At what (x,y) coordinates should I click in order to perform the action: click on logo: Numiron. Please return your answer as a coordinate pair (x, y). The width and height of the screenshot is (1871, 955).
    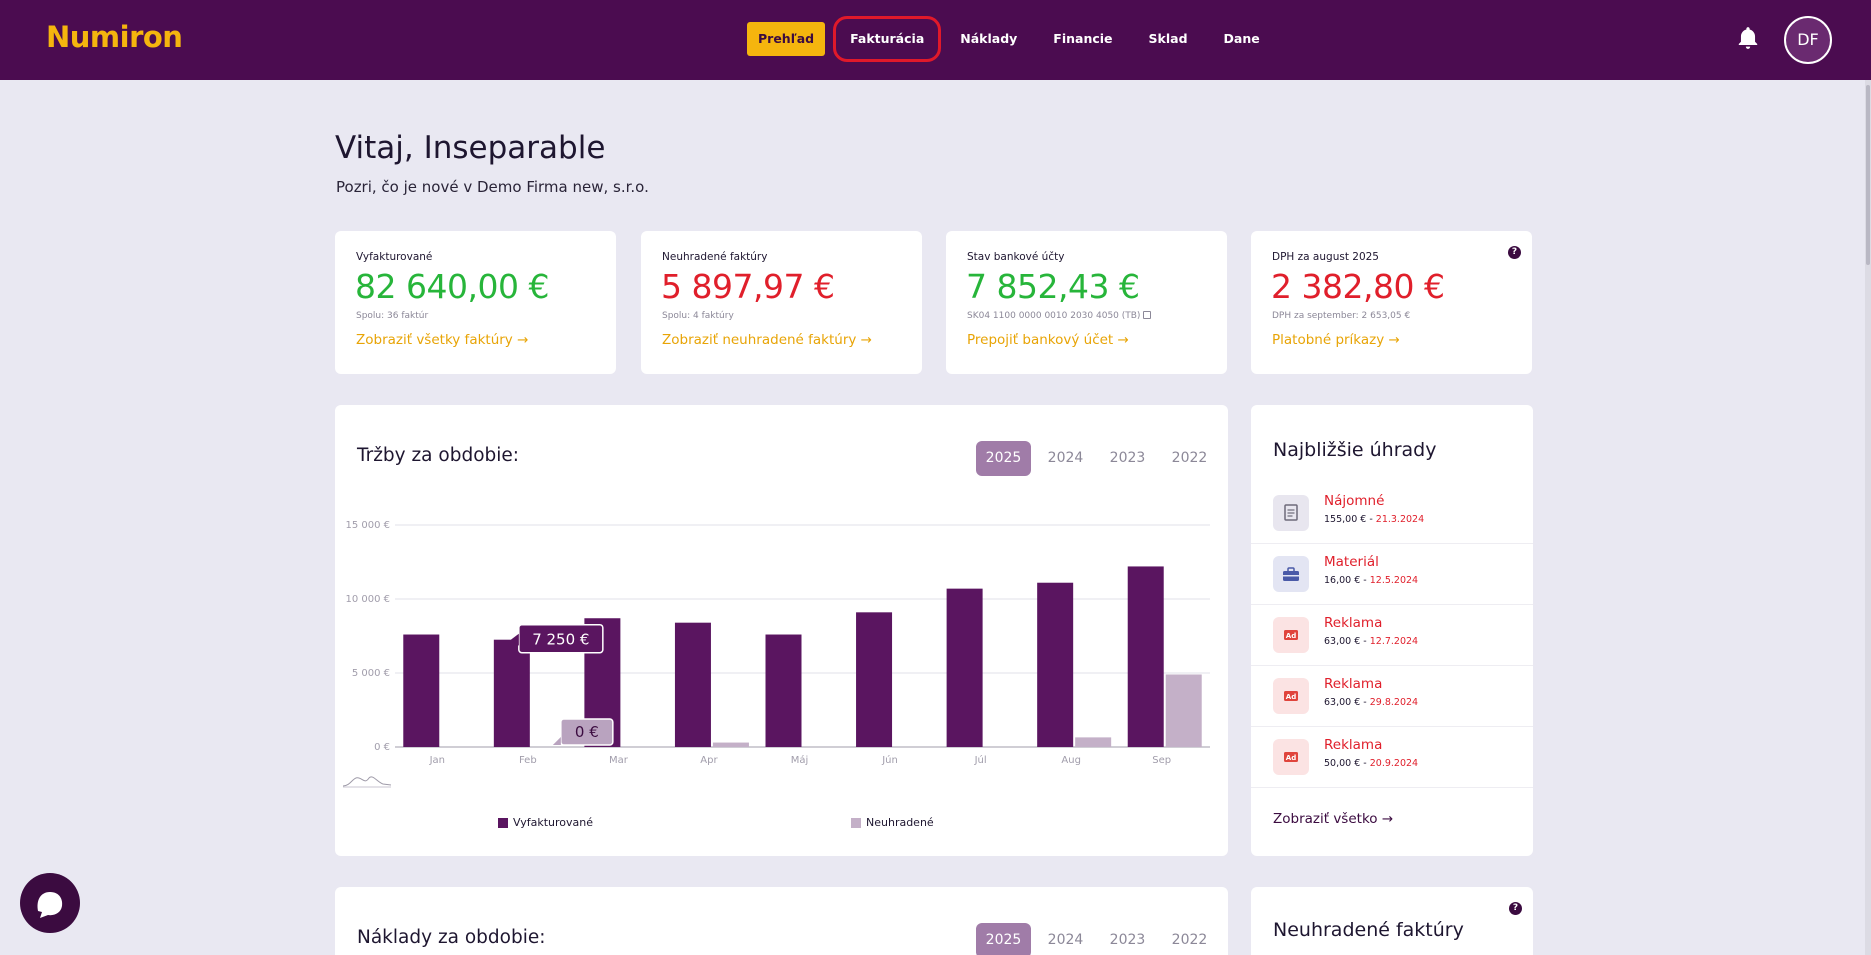
    Looking at the image, I should click on (114, 37).